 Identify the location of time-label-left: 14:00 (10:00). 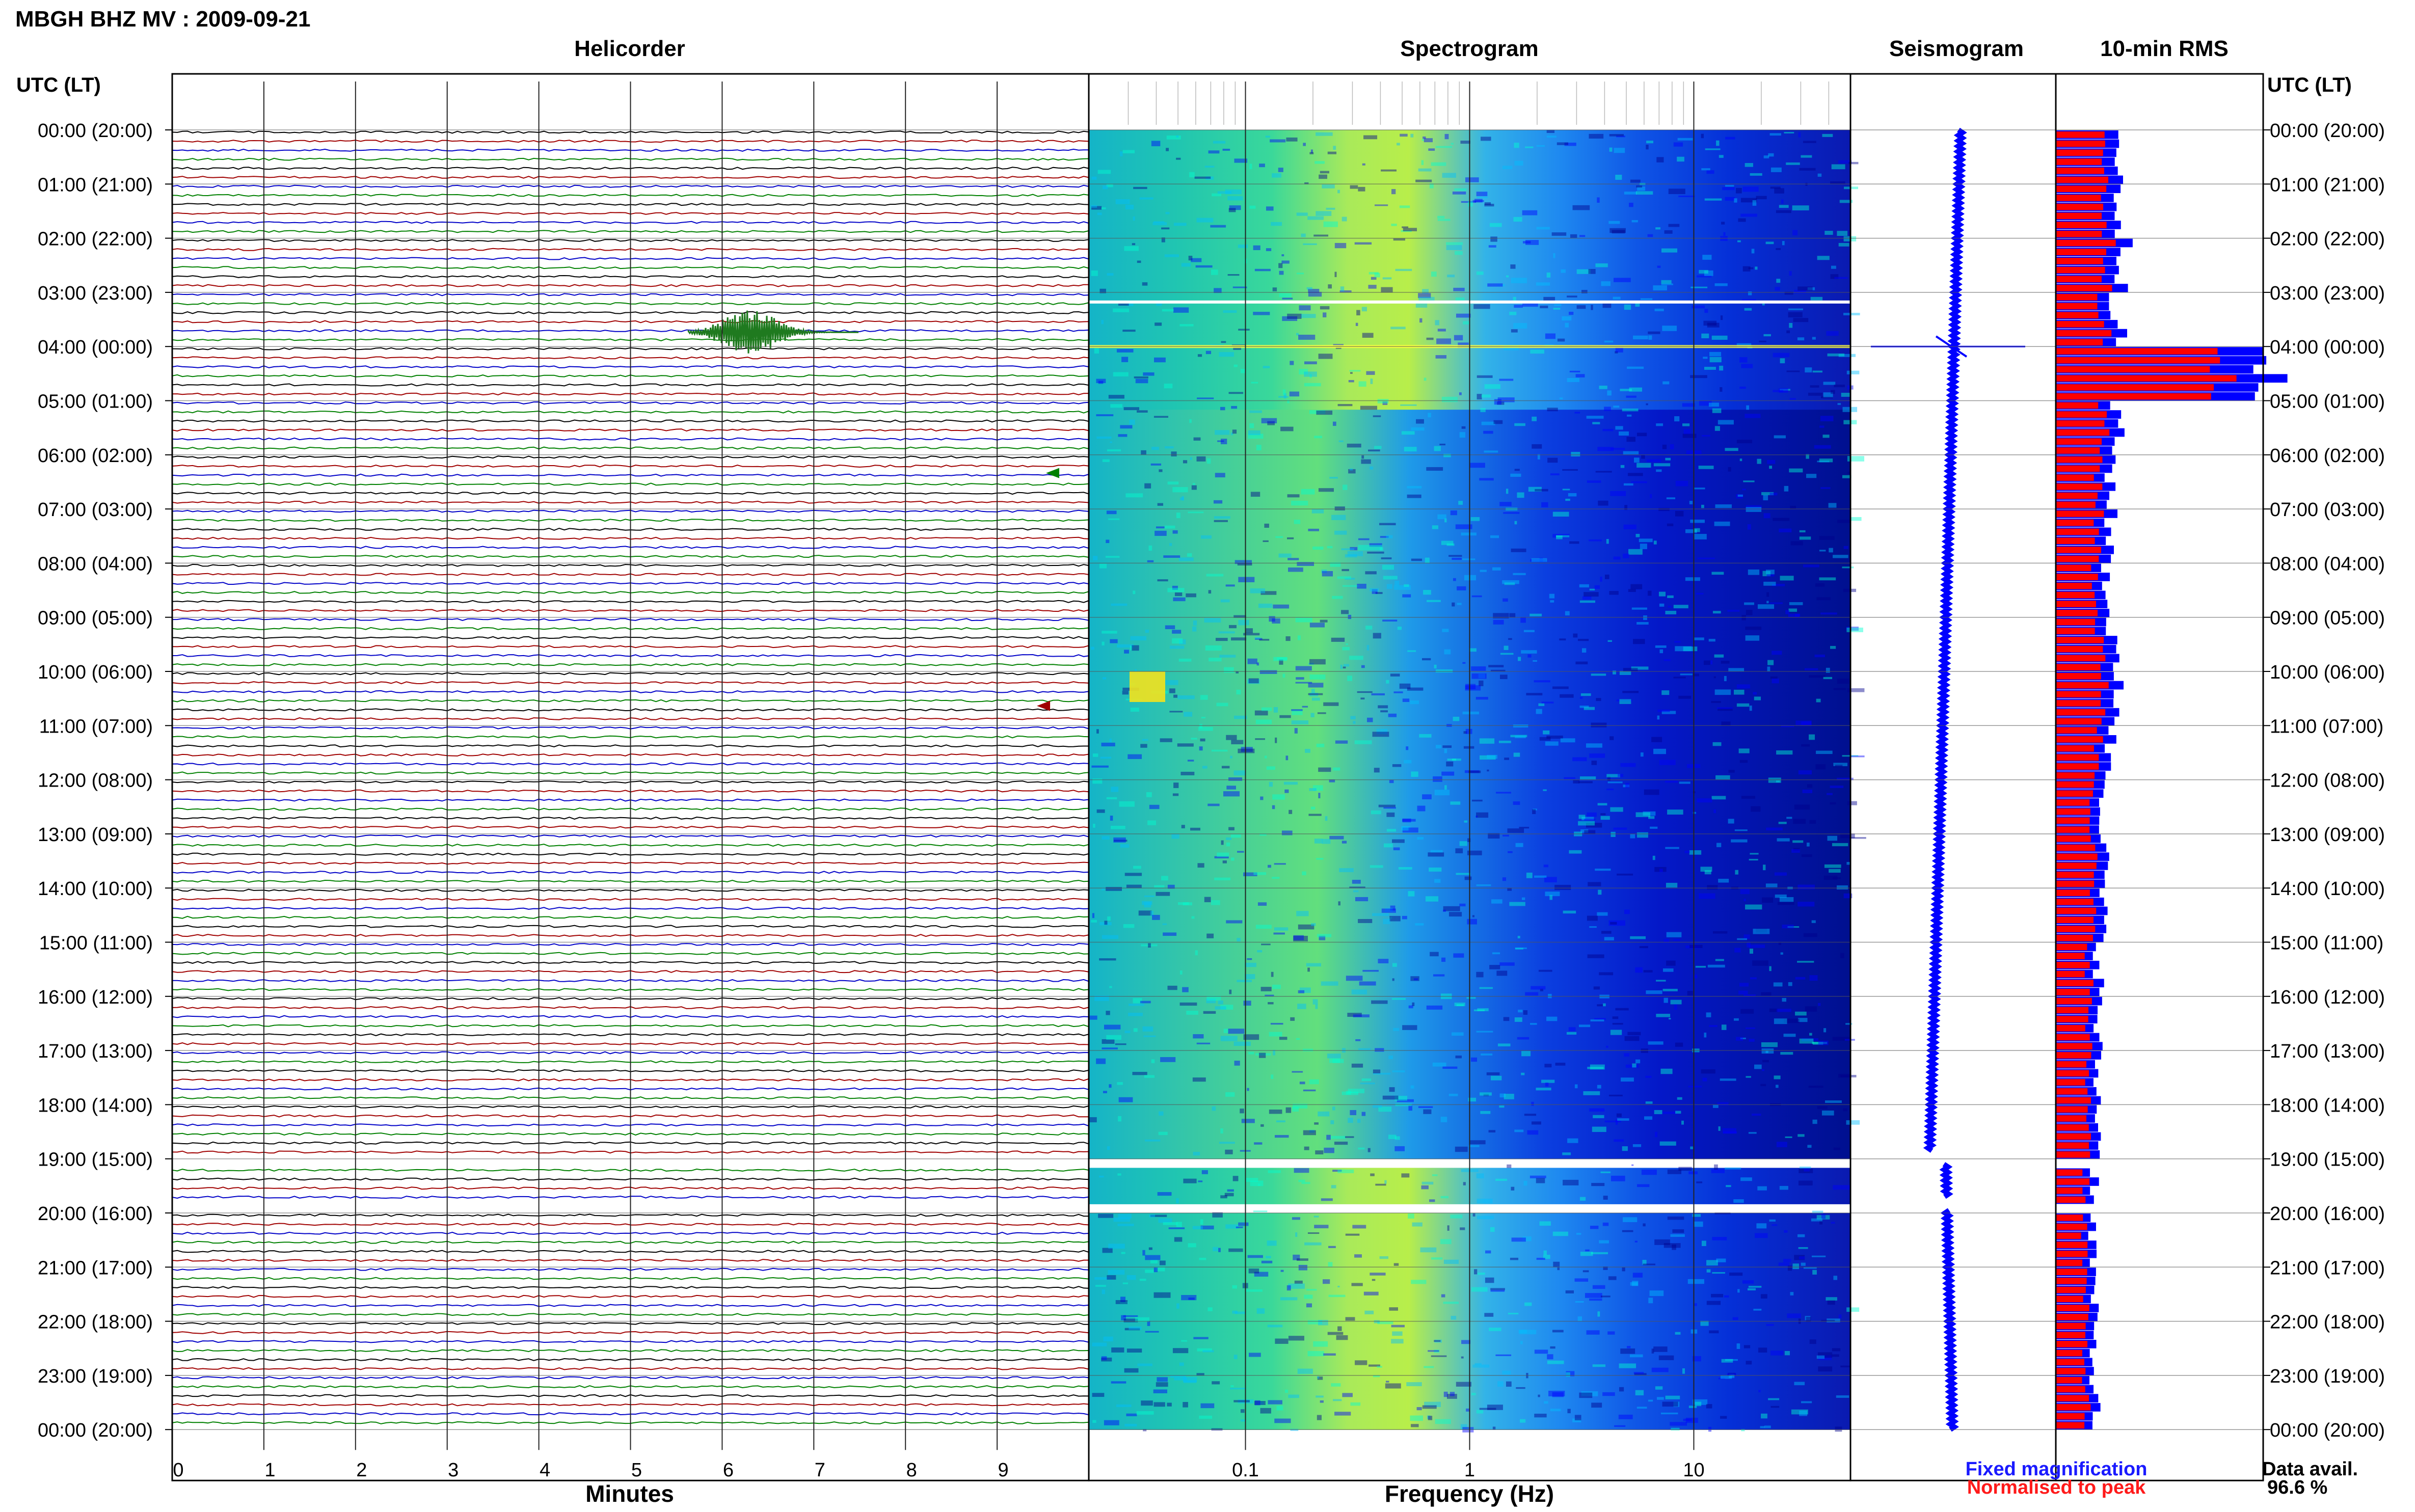
(95, 889).